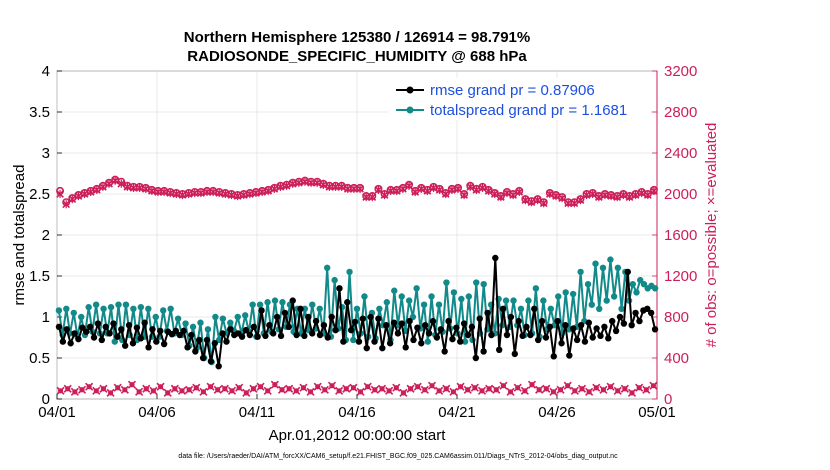 The height and width of the screenshot is (470, 830). I want to click on x-axis-label: Apr.01,2012 00:00:00 start, so click(358, 435).